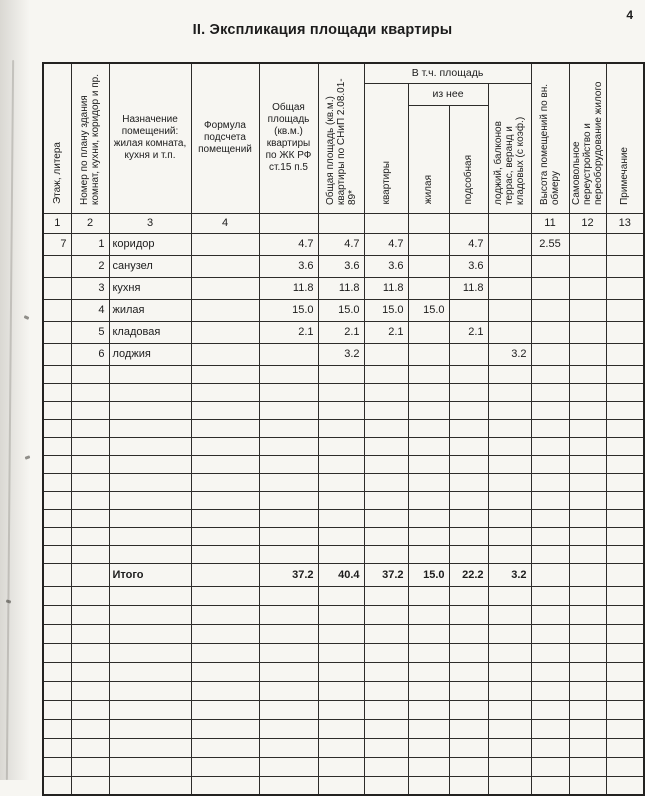  What do you see at coordinates (150, 332) in the screenshot?
I see `room-name-cell: кладовая` at bounding box center [150, 332].